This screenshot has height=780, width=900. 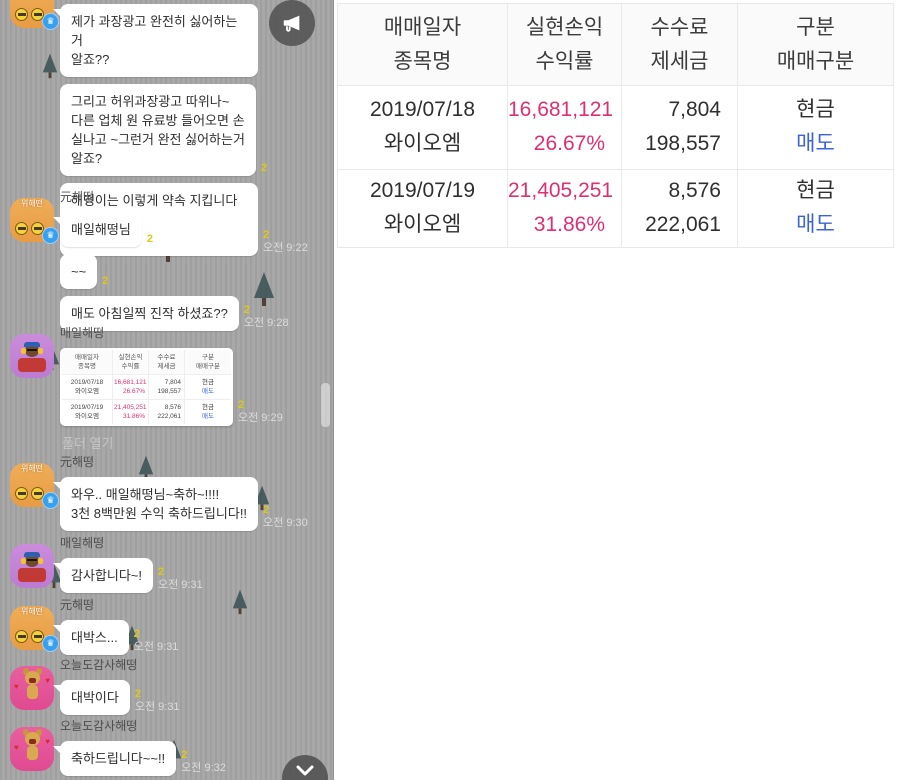 What do you see at coordinates (91, 697) in the screenshot?
I see `chat-bubble: 대박이다` at bounding box center [91, 697].